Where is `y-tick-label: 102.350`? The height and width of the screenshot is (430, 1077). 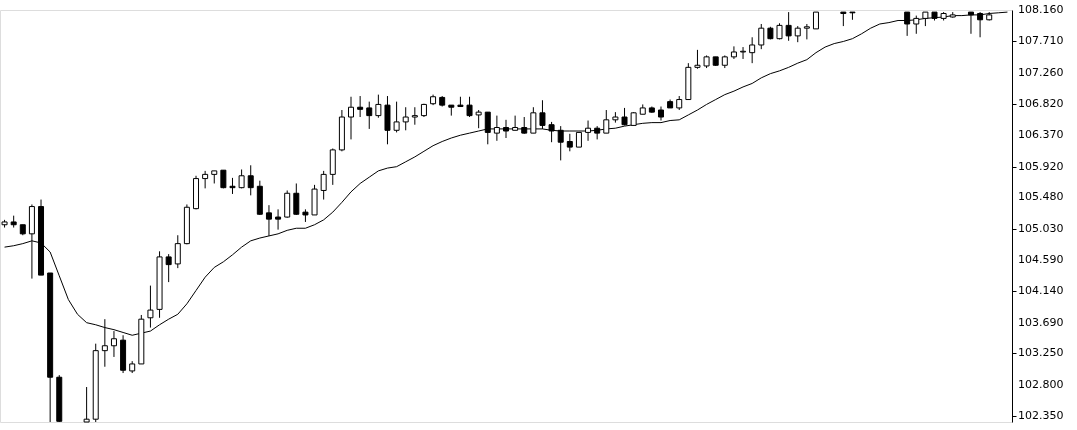
y-tick-label: 102.350 is located at coordinates (1041, 416).